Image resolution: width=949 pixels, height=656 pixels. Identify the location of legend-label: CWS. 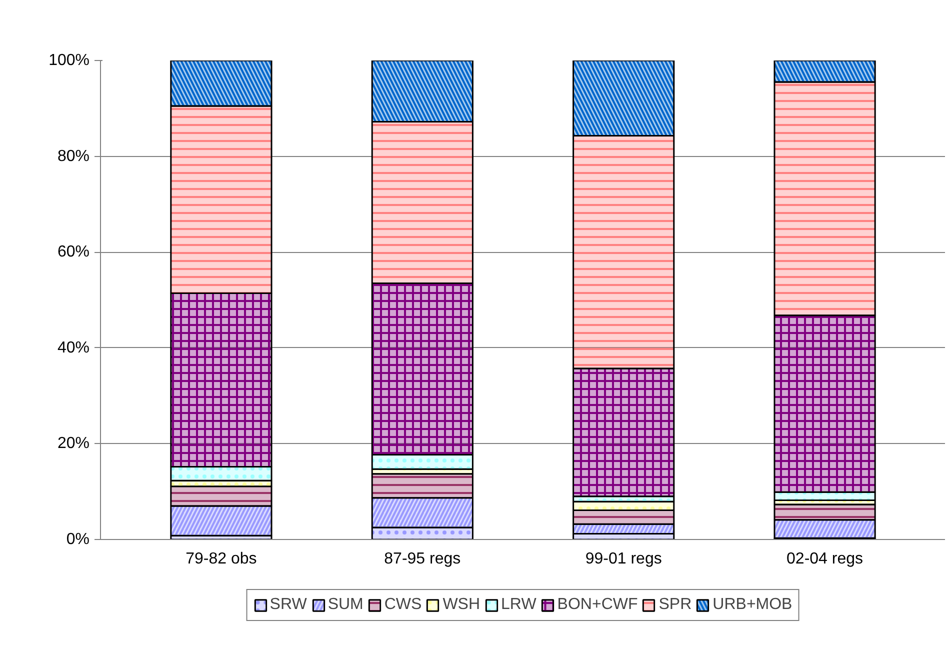
(403, 605).